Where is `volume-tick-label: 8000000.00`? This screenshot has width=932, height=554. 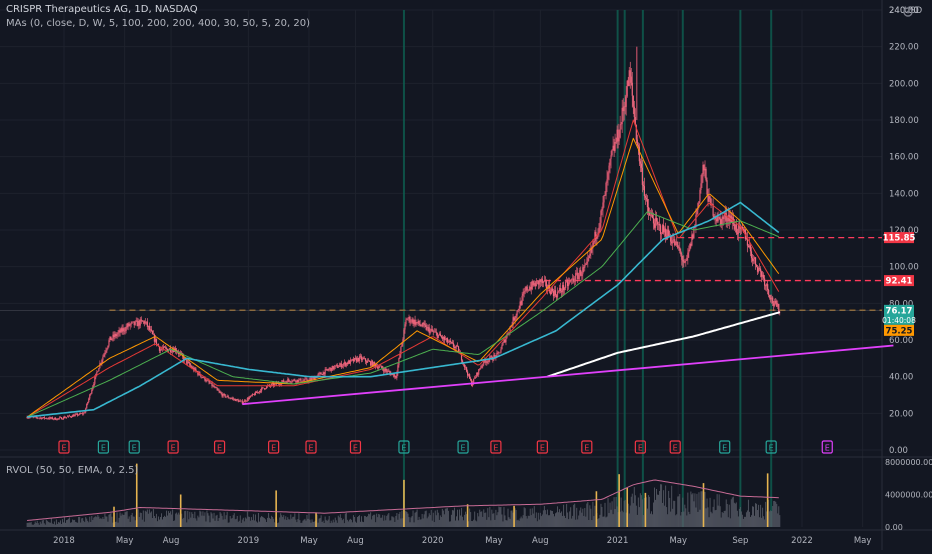
volume-tick-label: 8000000.00 is located at coordinates (908, 462).